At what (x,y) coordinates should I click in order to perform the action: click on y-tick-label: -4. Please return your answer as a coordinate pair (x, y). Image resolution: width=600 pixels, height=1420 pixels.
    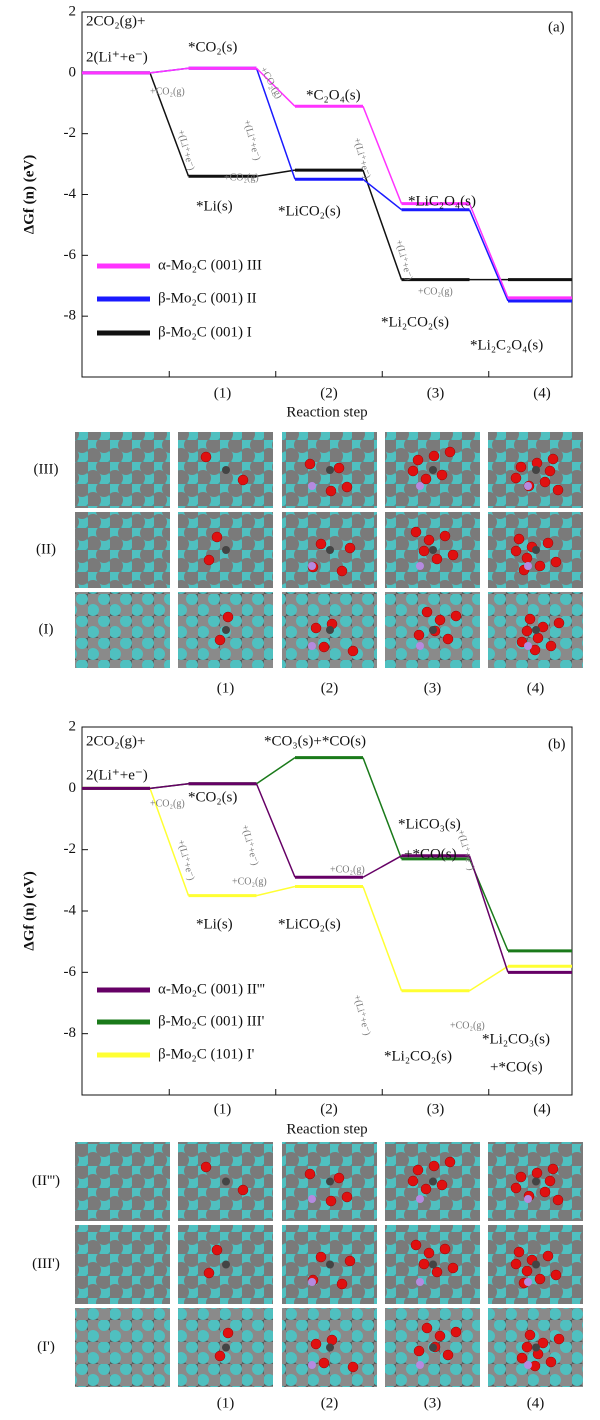
    Looking at the image, I should click on (70, 194).